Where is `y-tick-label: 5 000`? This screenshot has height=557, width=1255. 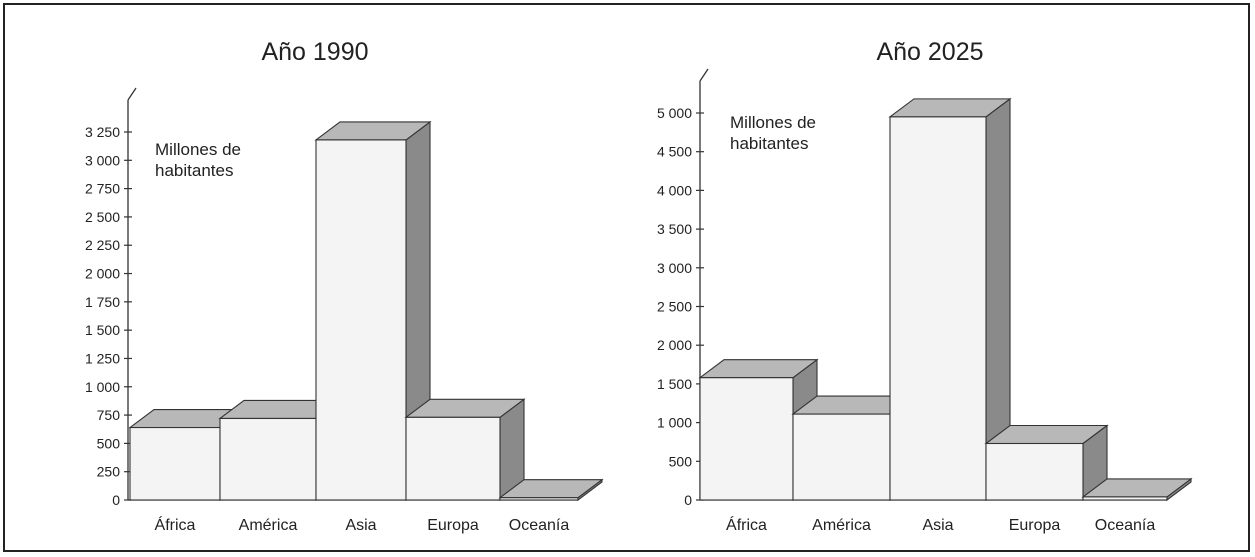 y-tick-label: 5 000 is located at coordinates (674, 113).